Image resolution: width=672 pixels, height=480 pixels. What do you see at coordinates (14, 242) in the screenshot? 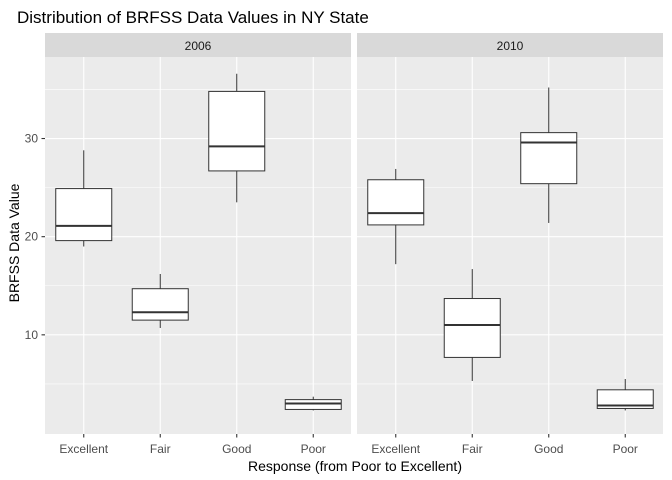
I see `y-axis-title: BRFSS Data Value` at bounding box center [14, 242].